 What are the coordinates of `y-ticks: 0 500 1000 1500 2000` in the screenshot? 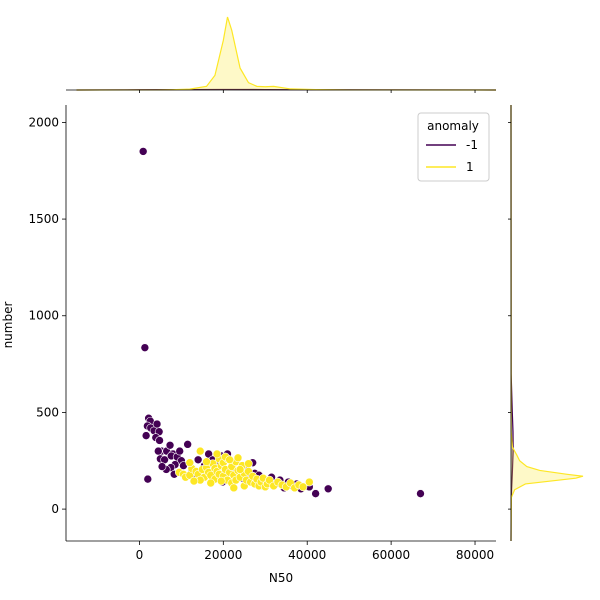 It's located at (47, 315).